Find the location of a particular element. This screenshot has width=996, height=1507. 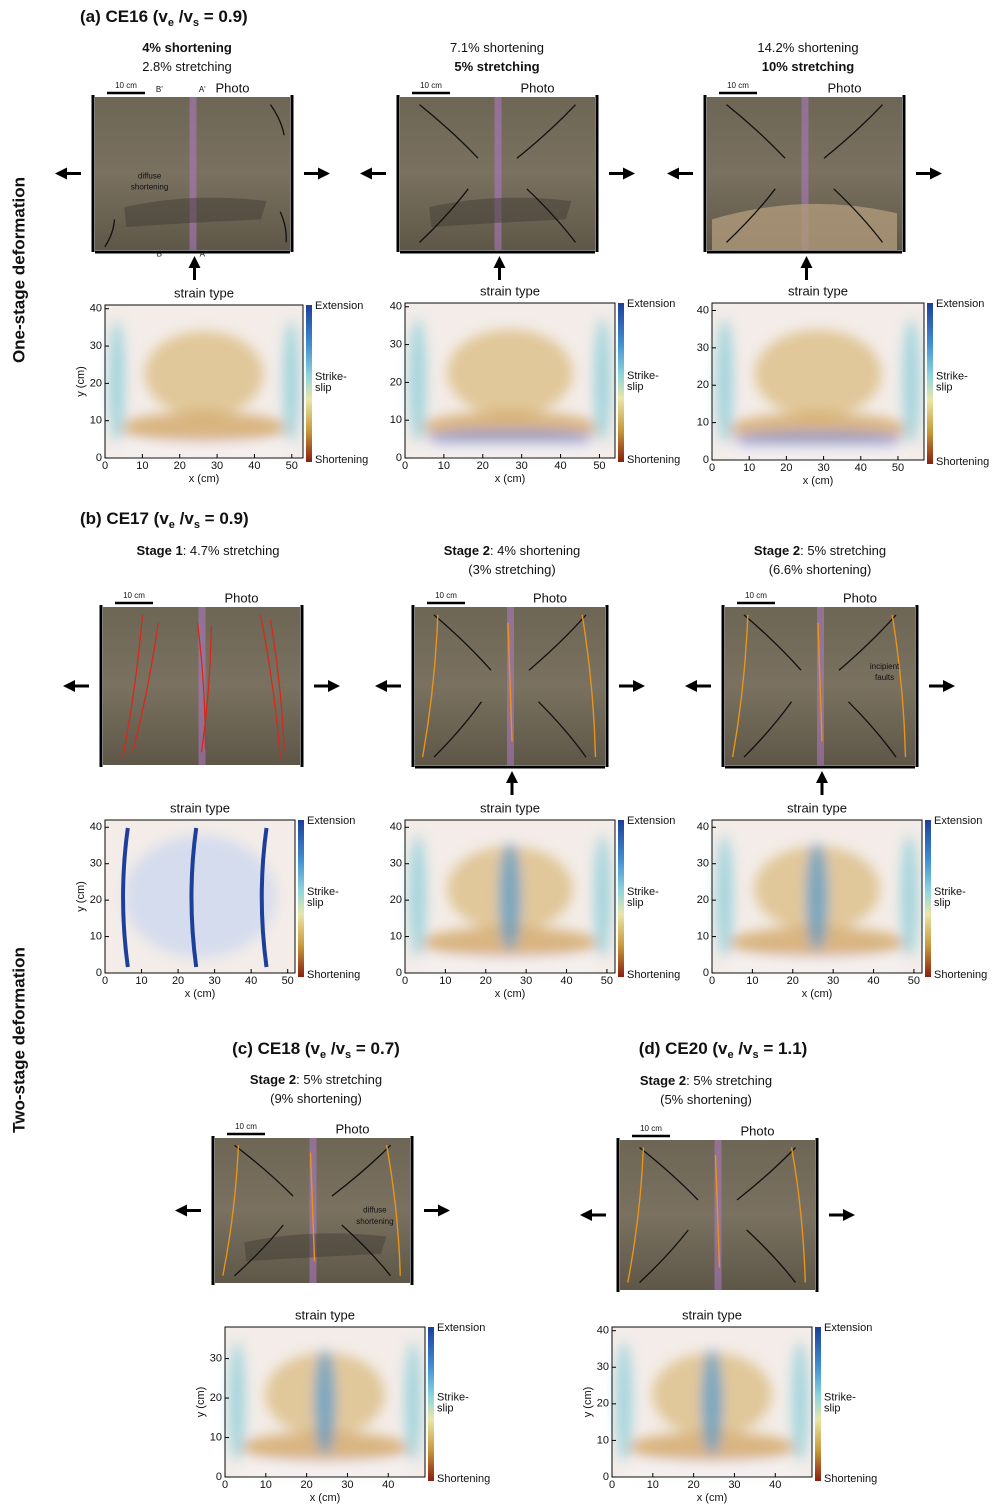

photo-annotation: faults is located at coordinates (884, 677).